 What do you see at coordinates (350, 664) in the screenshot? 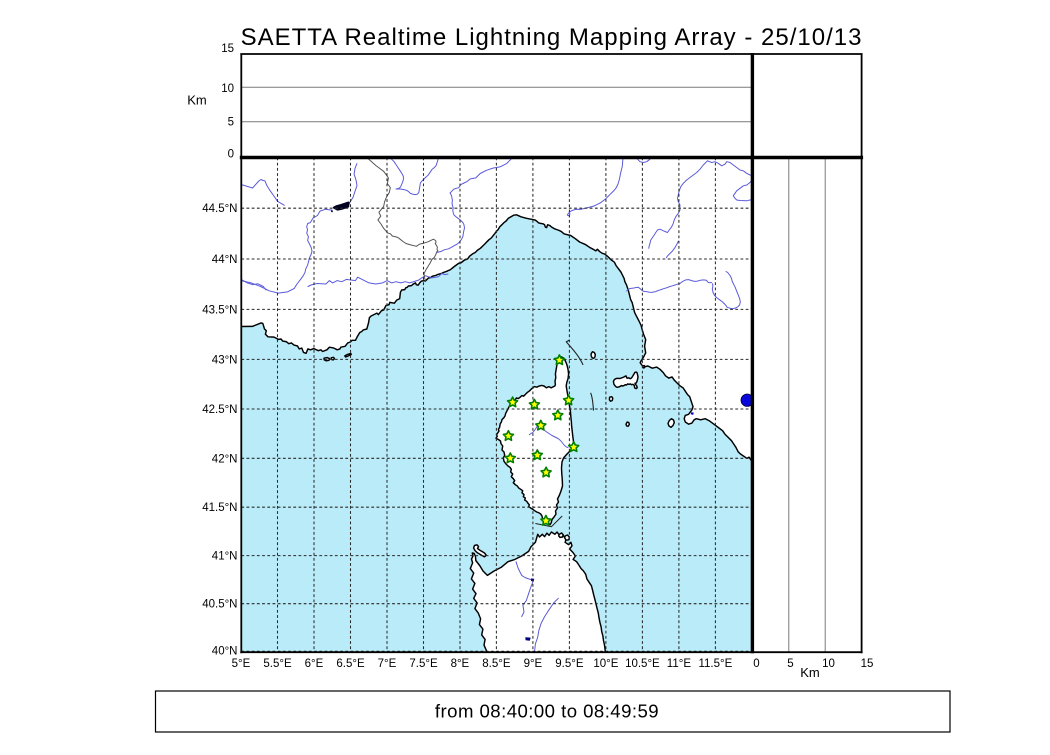
I see `svg-text: 6.5°E` at bounding box center [350, 664].